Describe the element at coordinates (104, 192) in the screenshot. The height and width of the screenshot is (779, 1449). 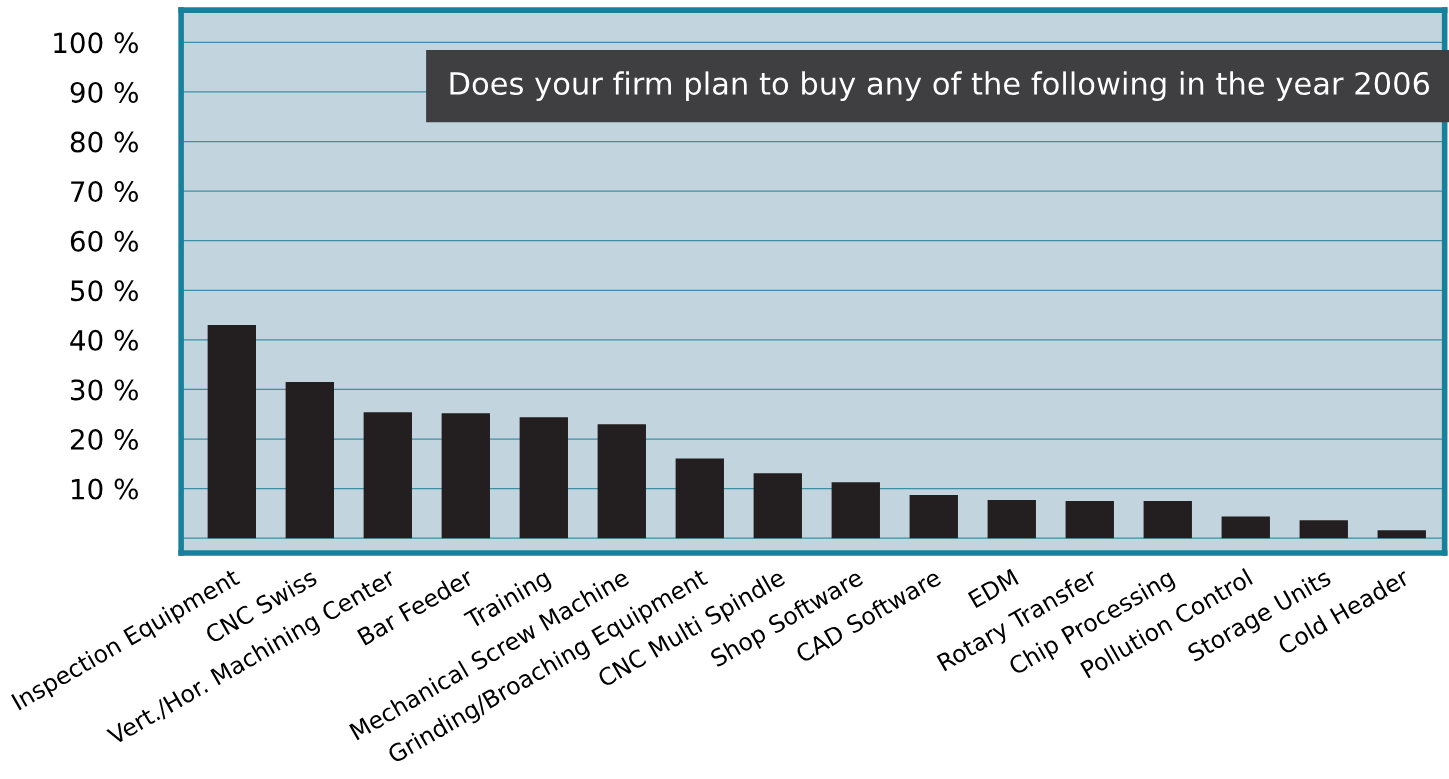
I see `y-tick-label: 70 %` at that location.